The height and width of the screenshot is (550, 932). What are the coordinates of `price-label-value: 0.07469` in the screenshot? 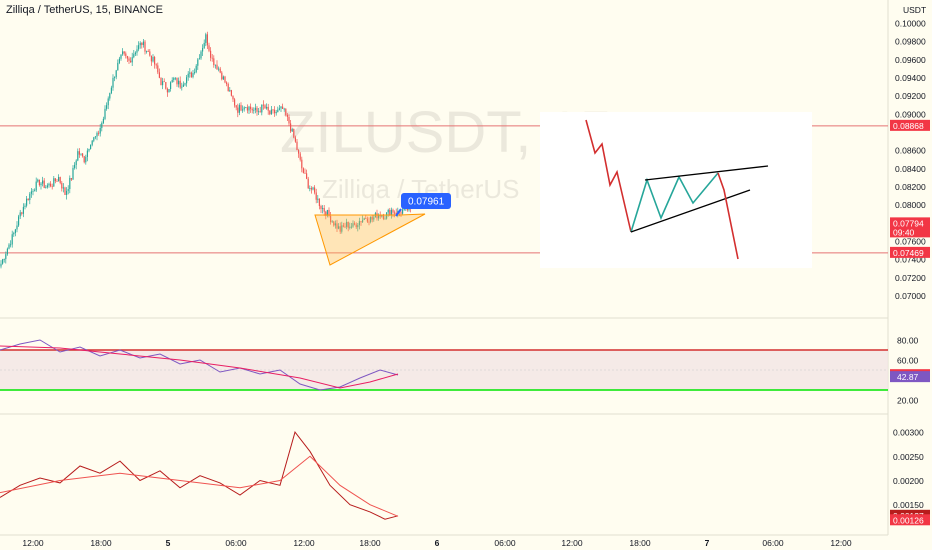 It's located at (908, 253).